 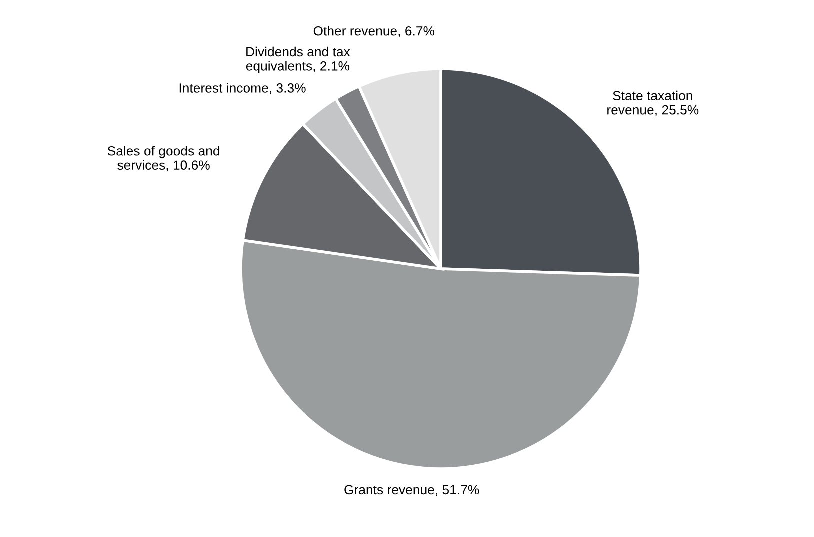 I want to click on slice-label: Interest income, 3.3%, so click(x=243, y=88).